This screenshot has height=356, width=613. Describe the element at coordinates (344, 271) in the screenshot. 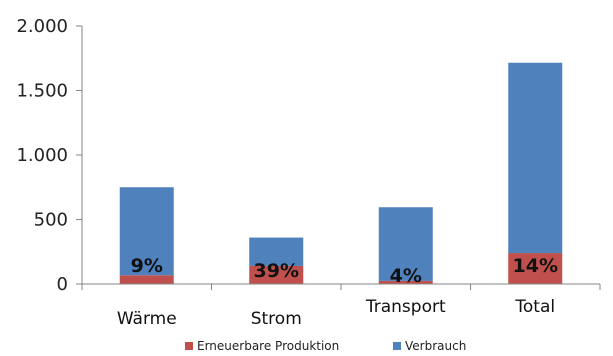

I see `percent-labels: 9% 39% 4% 14%` at that location.